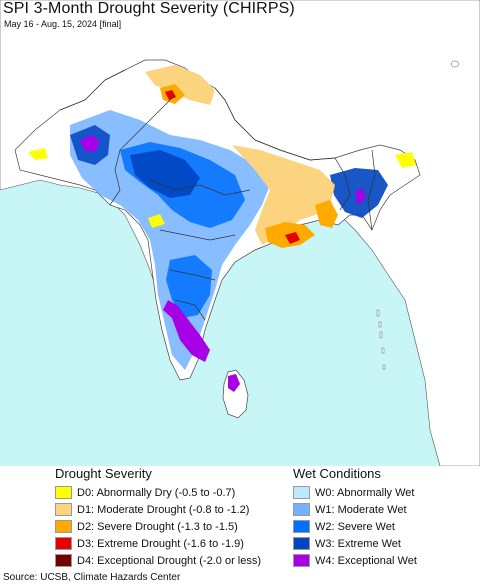 This screenshot has width=480, height=586. What do you see at coordinates (63, 492) in the screenshot?
I see `legend-swatch-d0` at bounding box center [63, 492].